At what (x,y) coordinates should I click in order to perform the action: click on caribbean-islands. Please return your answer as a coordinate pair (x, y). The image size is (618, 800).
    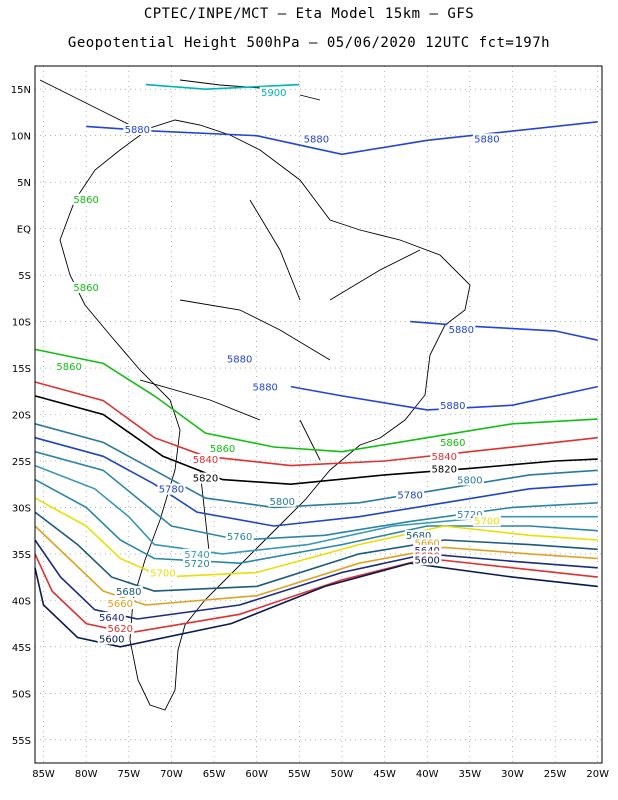
    Looking at the image, I should click on (250, 90).